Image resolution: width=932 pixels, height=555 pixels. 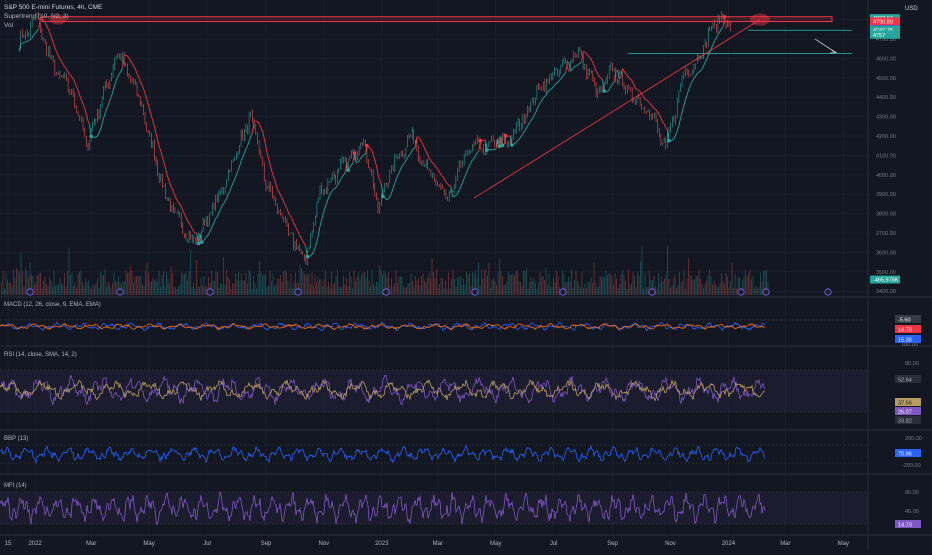 What do you see at coordinates (913, 439) in the screenshot?
I see `bbp-axis-200: 200.00` at bounding box center [913, 439].